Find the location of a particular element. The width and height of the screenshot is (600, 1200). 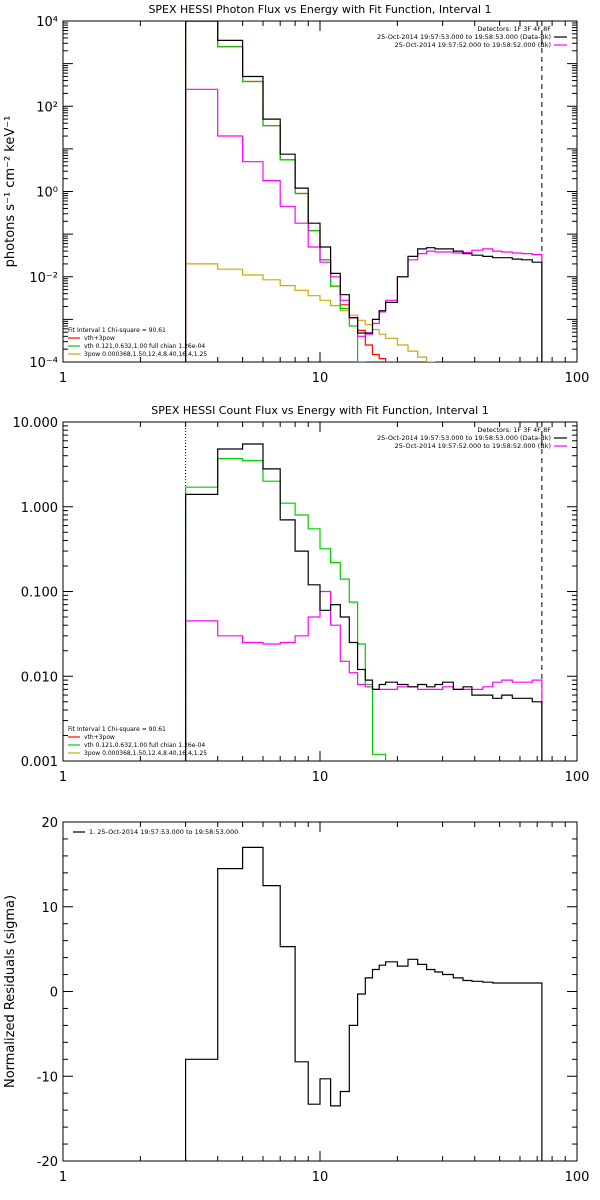

y-tick-label: 10.000 is located at coordinates (36, 423).